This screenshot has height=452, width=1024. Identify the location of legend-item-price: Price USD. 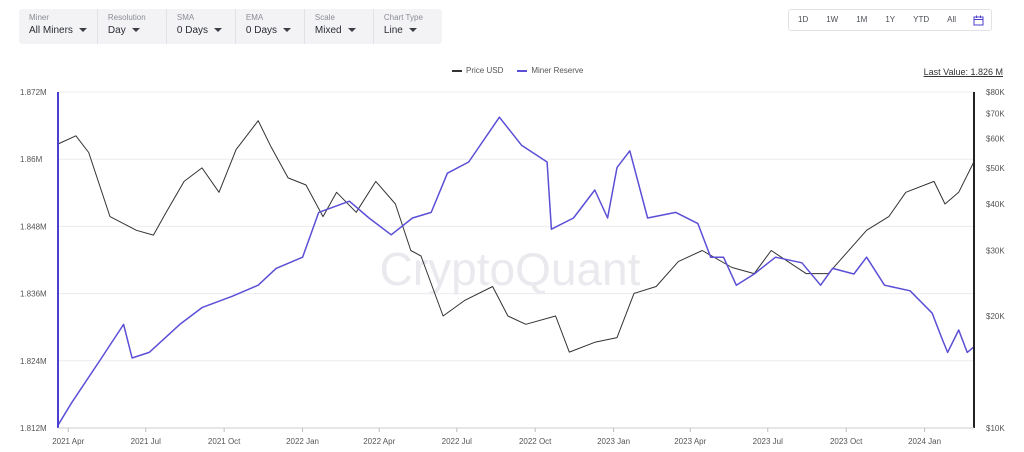
(477, 70).